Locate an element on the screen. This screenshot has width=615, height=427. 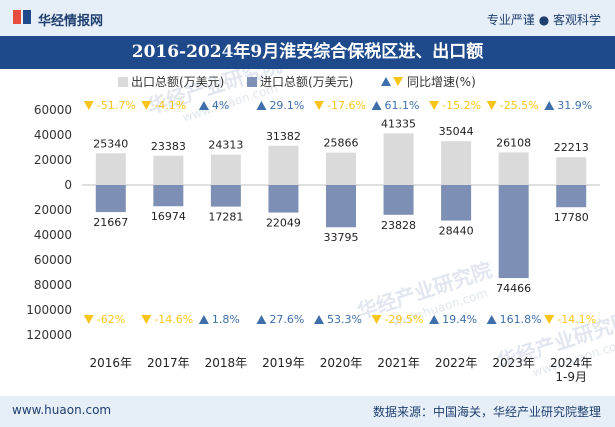
y-tick-label: 80000 is located at coordinates (53, 285).